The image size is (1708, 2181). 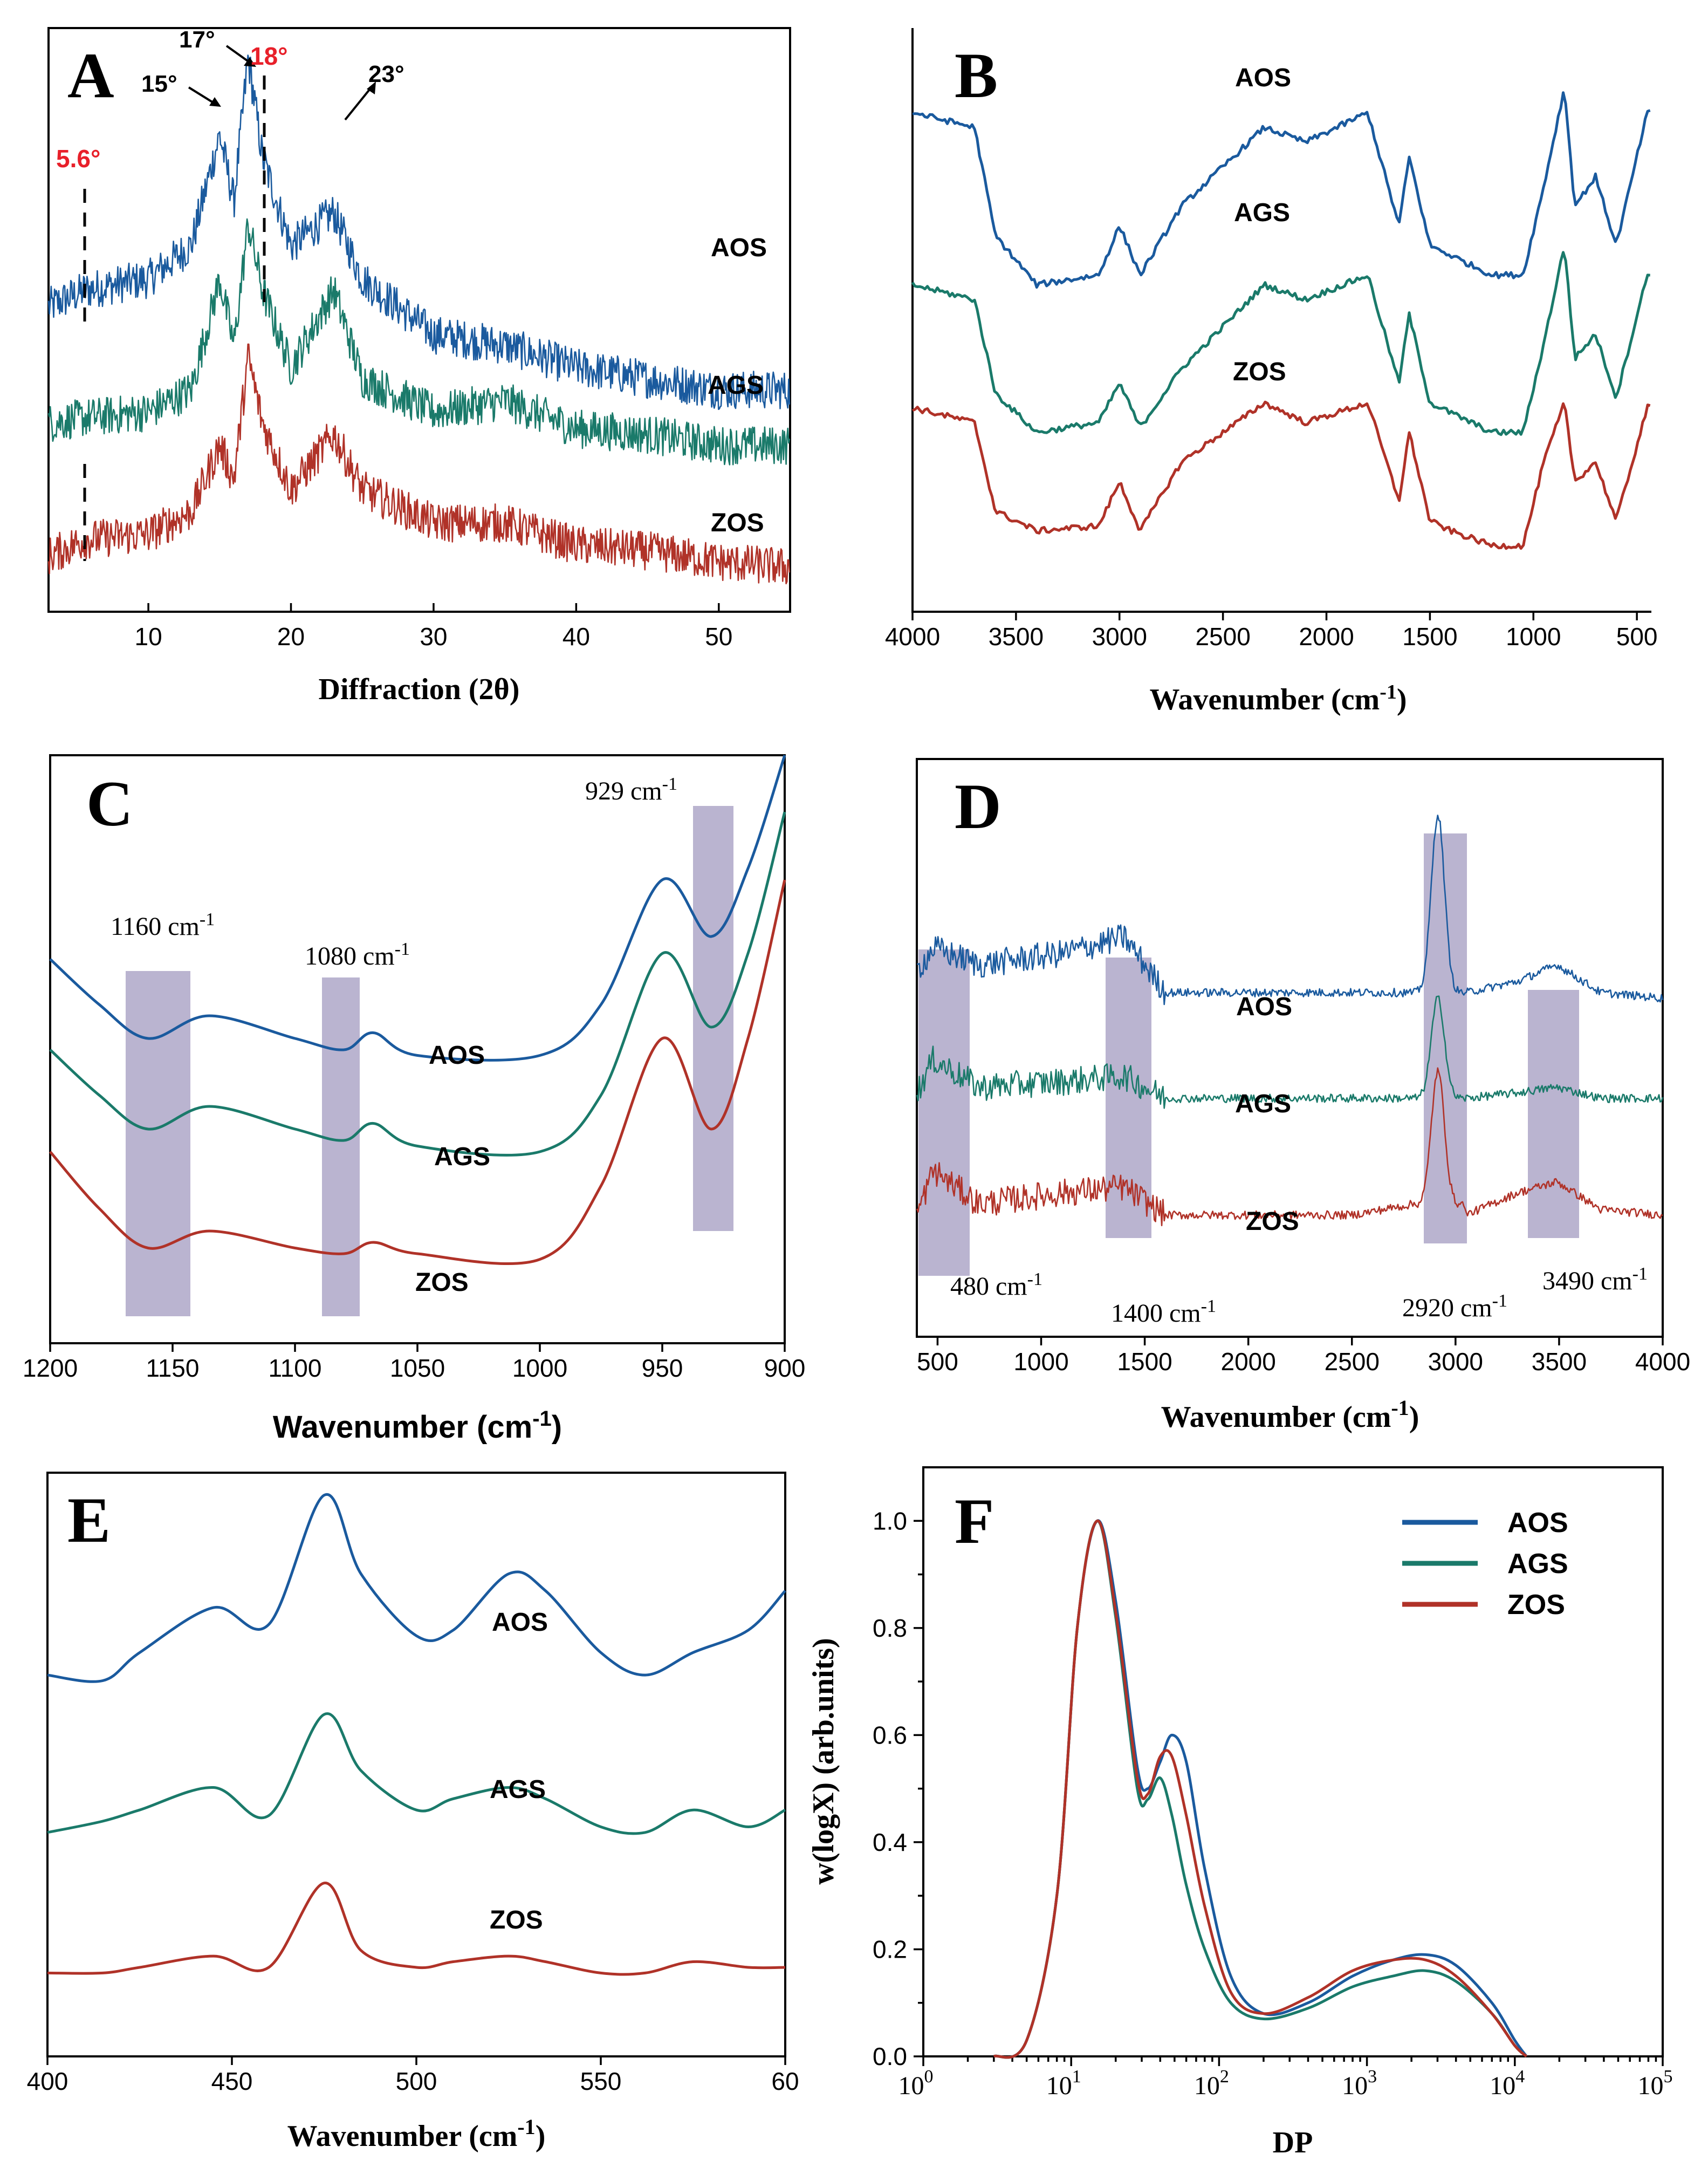 I want to click on x-tick-label: 2000, so click(x=1247, y=1362).